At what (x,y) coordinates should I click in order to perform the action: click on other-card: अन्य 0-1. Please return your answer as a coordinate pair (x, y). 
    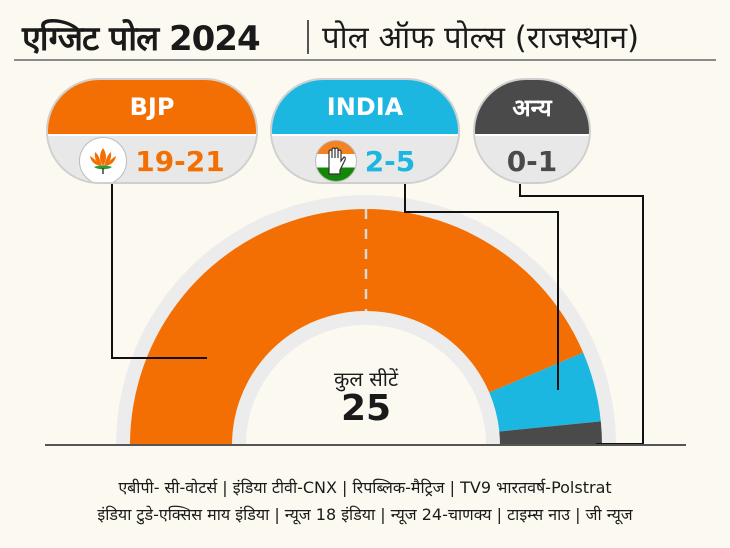
    Looking at the image, I should click on (532, 131).